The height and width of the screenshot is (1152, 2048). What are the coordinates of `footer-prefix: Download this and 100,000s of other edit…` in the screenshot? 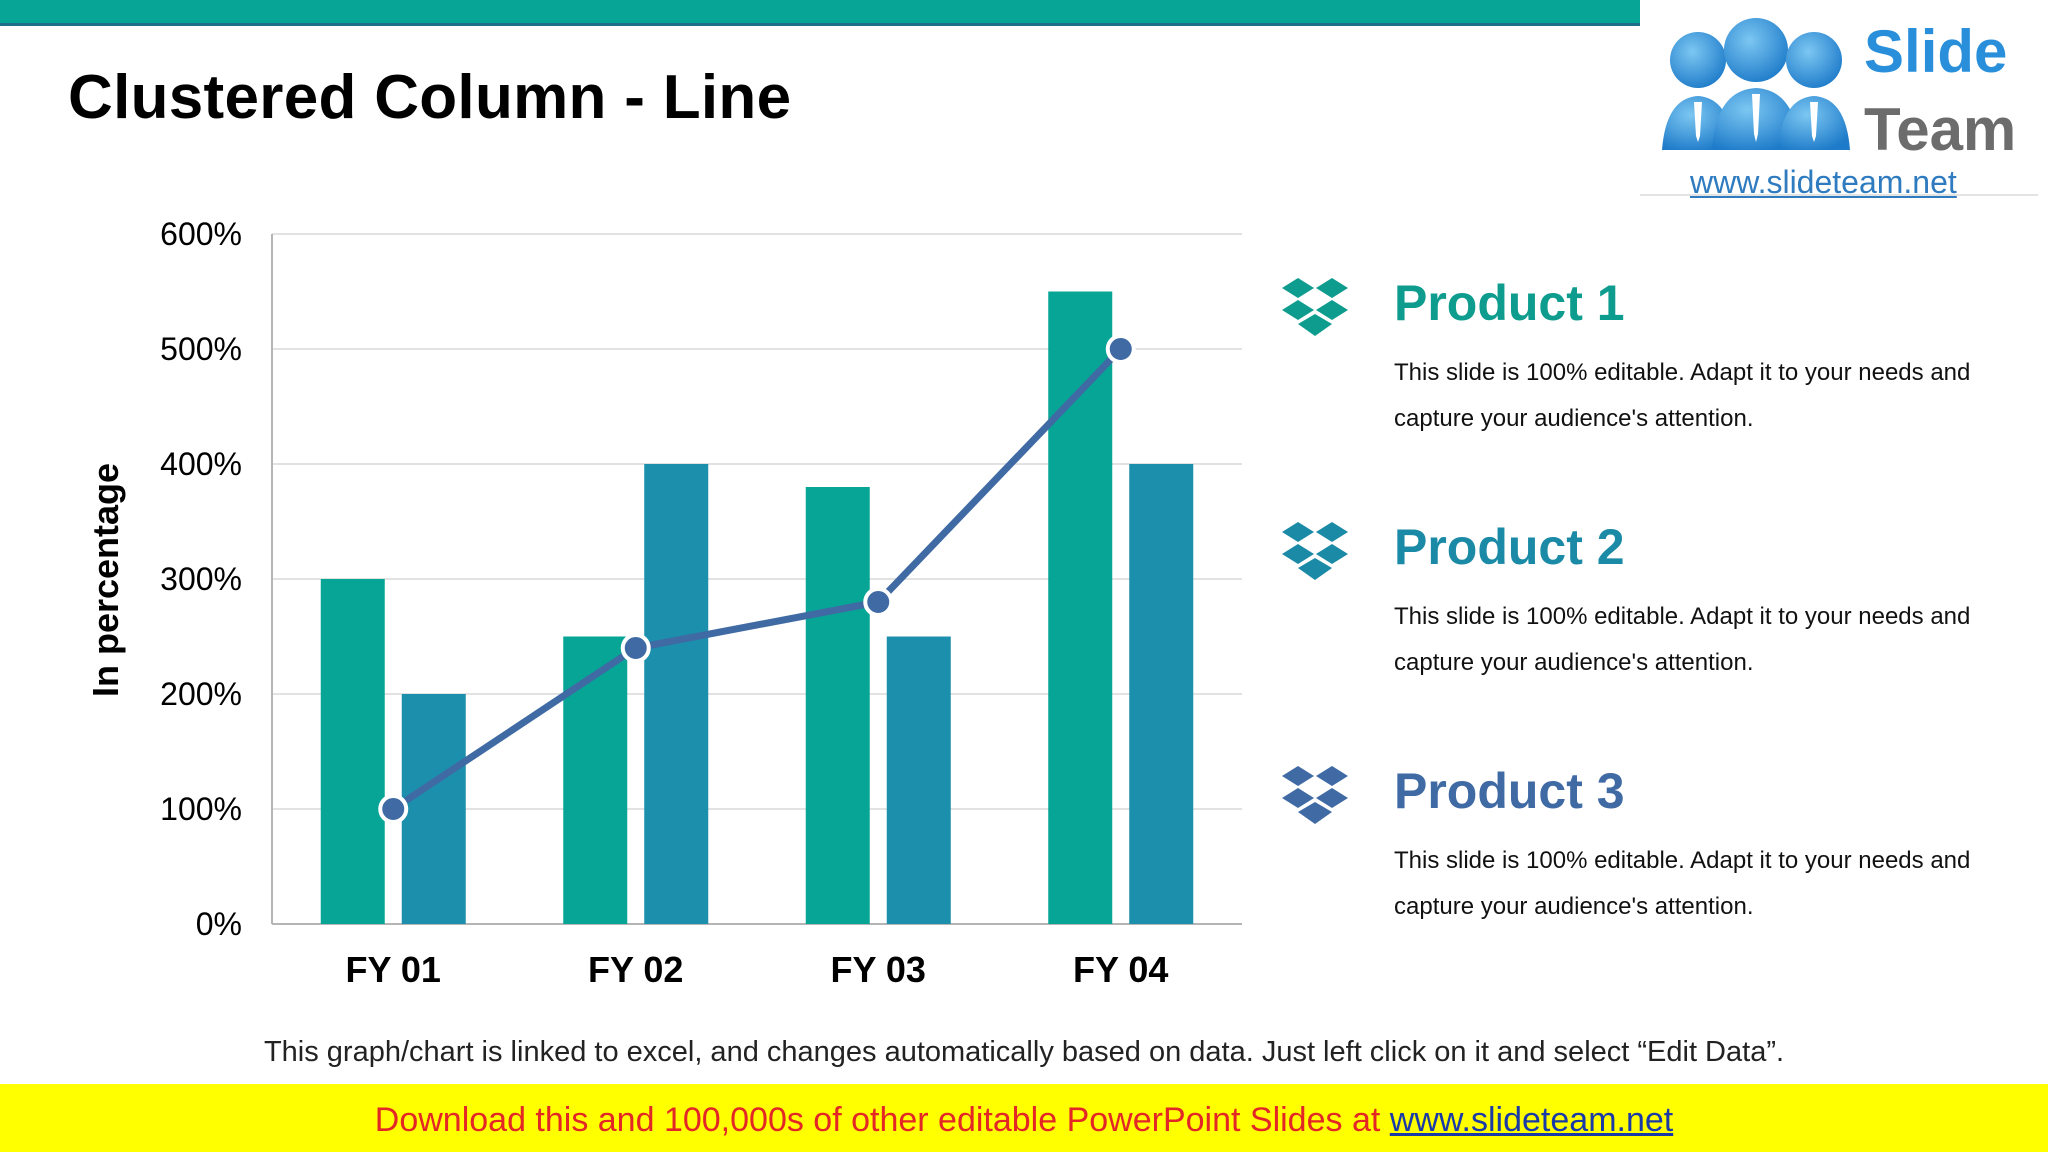 It's located at (882, 1120).